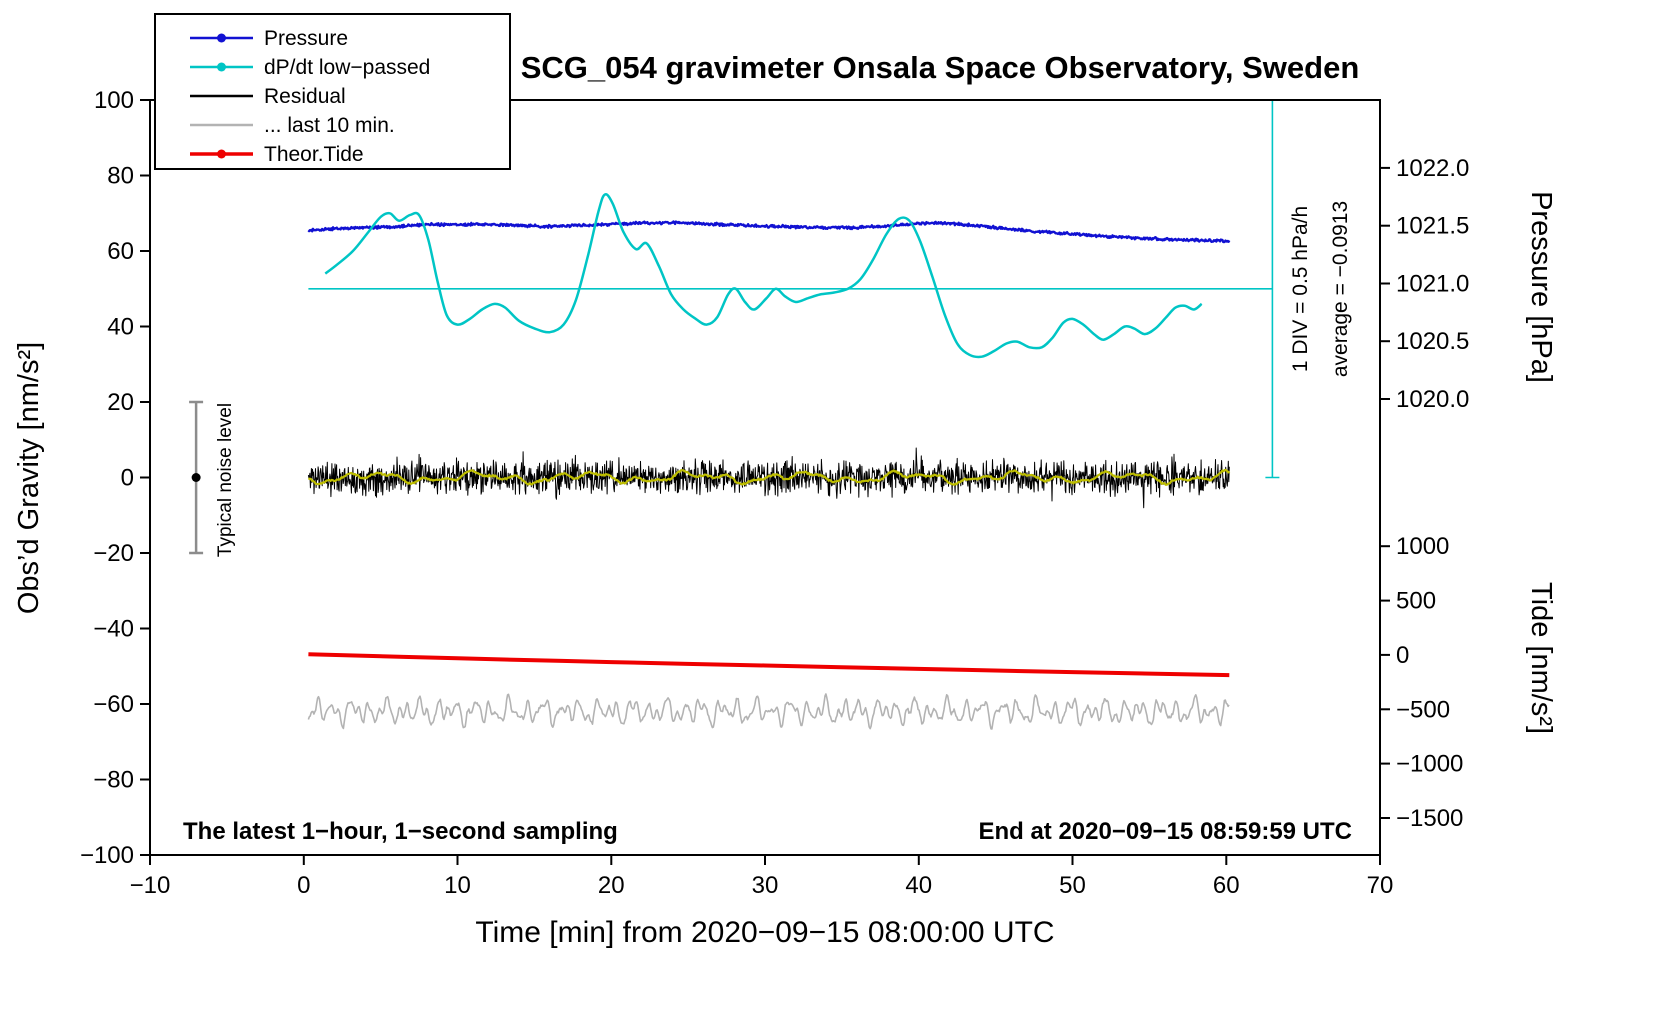 The image size is (1660, 1020). I want to click on gravity-tick-label: −40, so click(113, 629).